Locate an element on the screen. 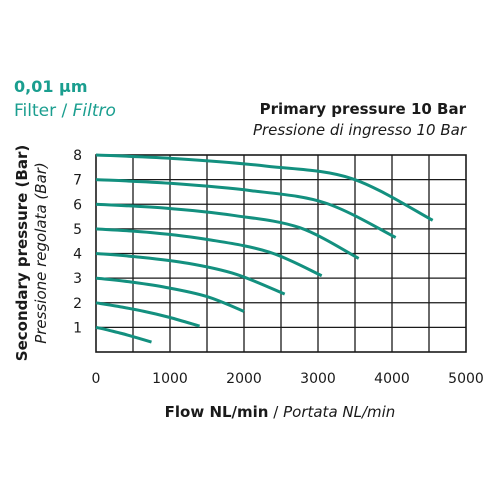 The width and height of the screenshot is (500, 500). curve-5-bar is located at coordinates (209, 252).